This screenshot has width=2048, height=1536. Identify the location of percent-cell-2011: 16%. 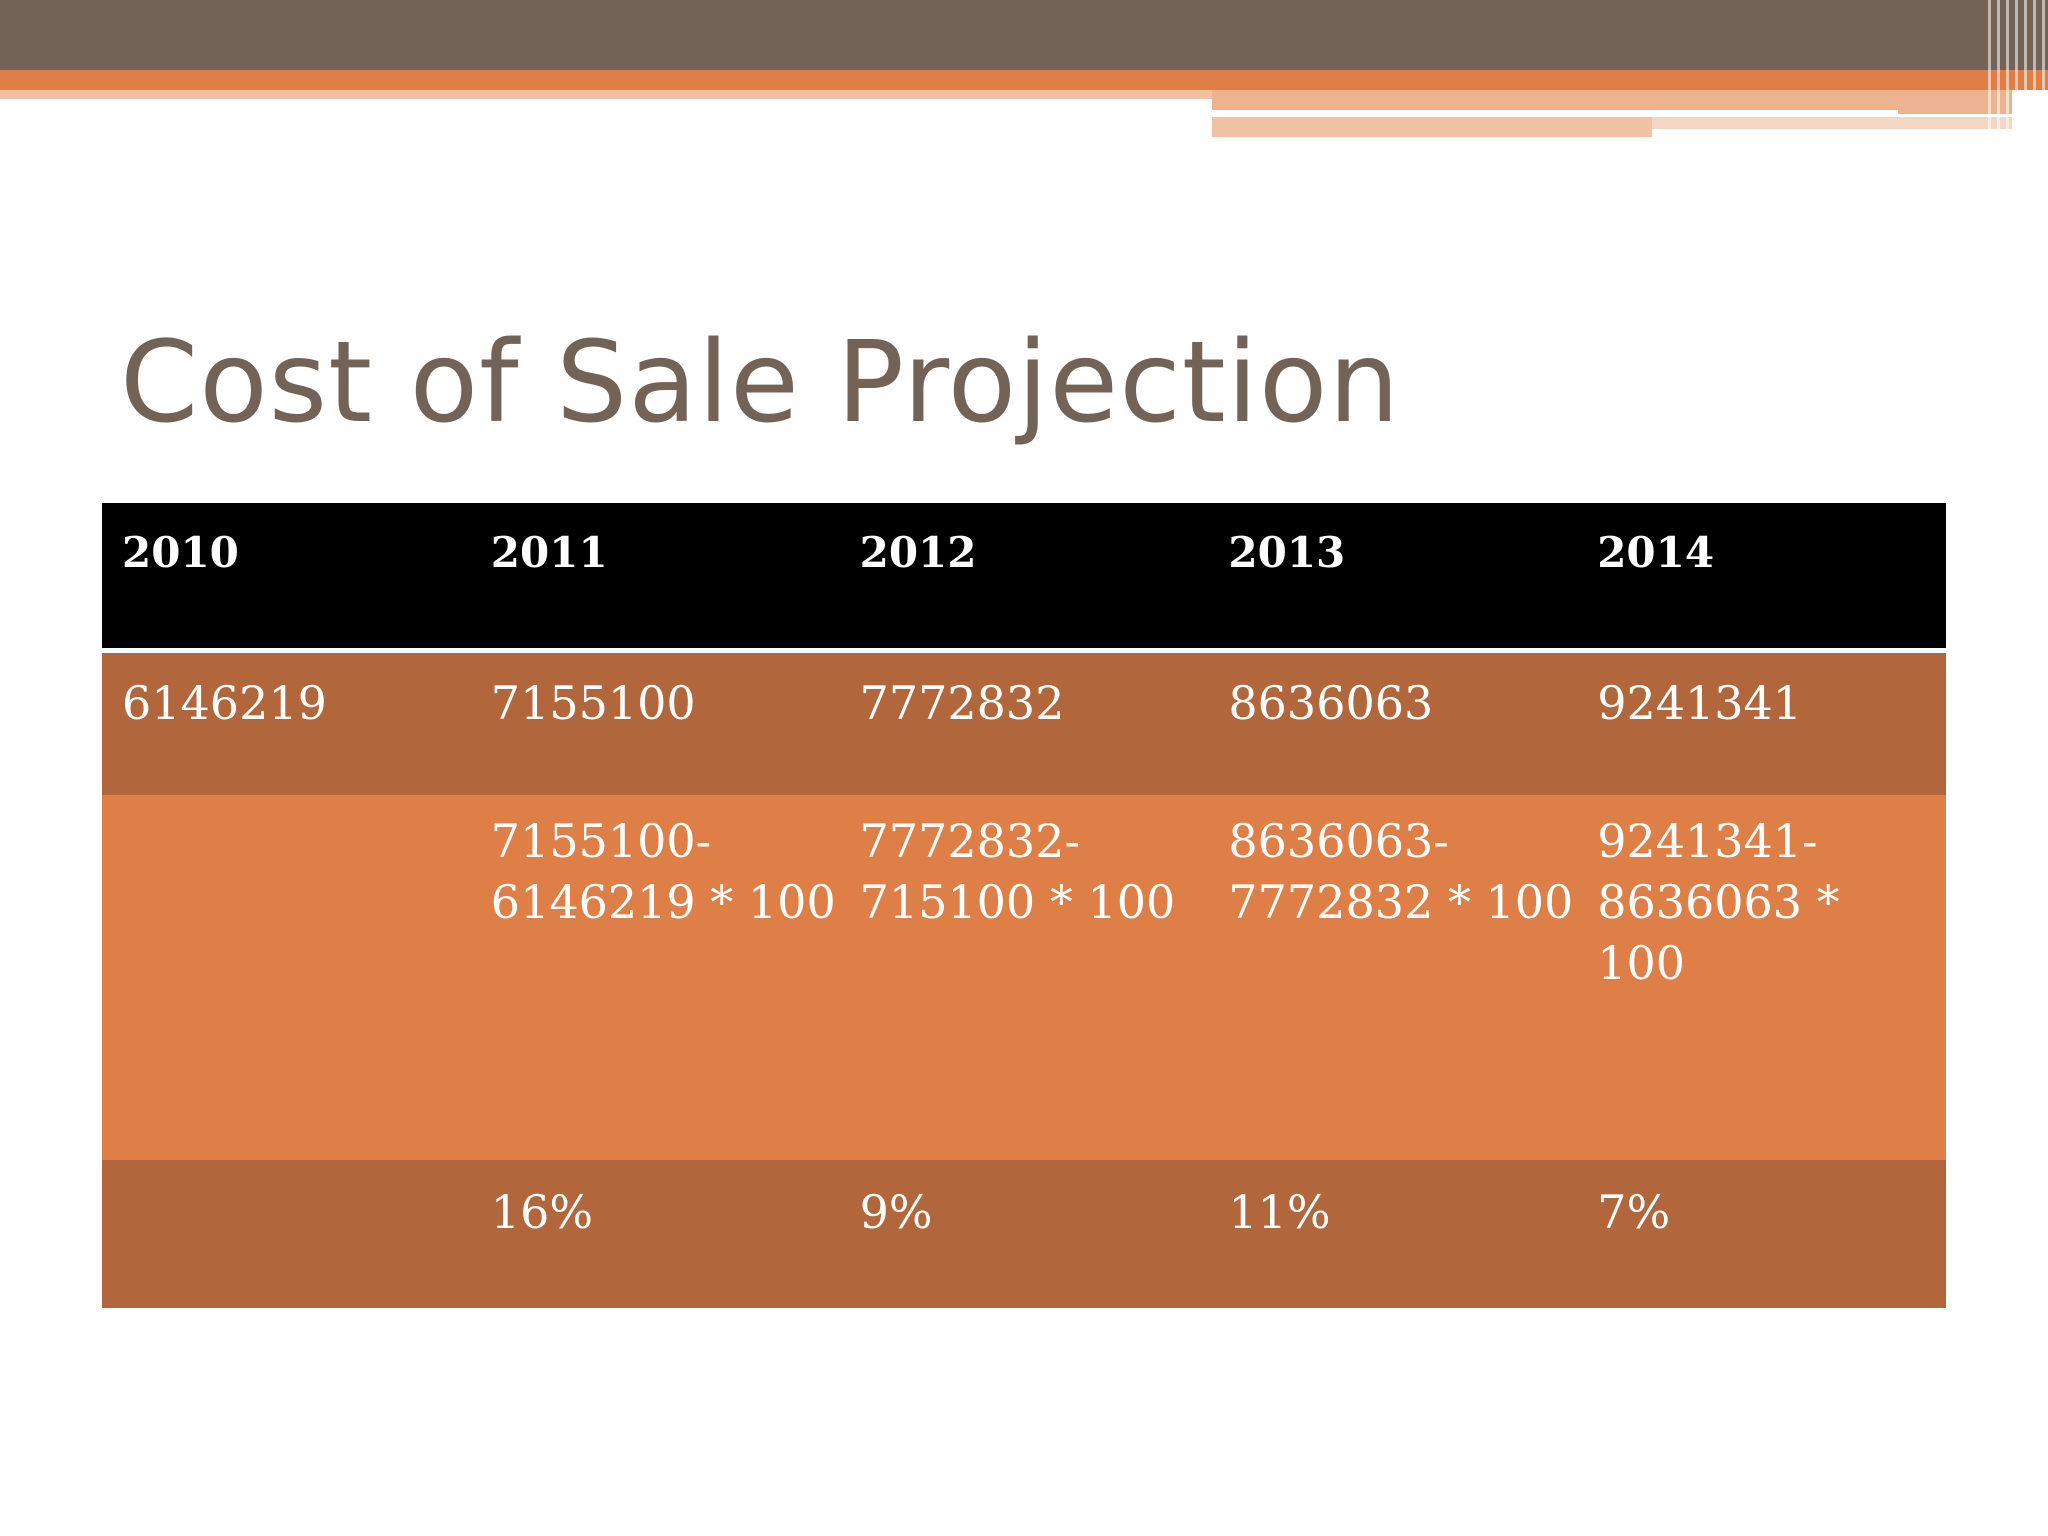
(542, 1212).